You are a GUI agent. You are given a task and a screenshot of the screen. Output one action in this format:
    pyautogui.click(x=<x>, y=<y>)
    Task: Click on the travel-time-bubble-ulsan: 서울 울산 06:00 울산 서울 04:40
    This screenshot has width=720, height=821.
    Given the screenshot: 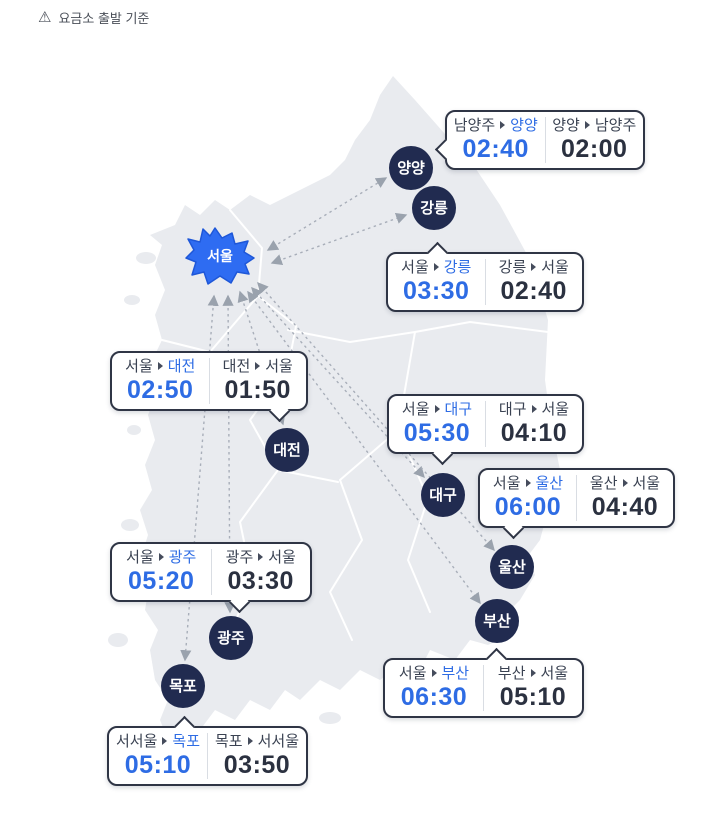 What is the action you would take?
    pyautogui.click(x=576, y=503)
    